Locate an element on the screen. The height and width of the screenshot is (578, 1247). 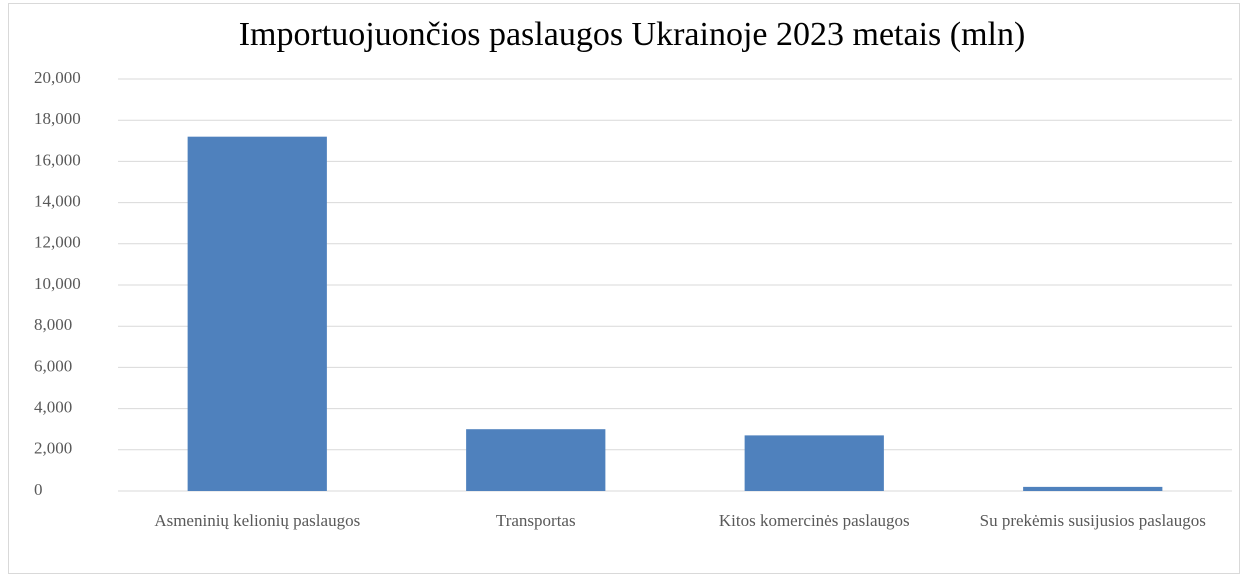
x-tick-label: Transportas is located at coordinates (535, 520).